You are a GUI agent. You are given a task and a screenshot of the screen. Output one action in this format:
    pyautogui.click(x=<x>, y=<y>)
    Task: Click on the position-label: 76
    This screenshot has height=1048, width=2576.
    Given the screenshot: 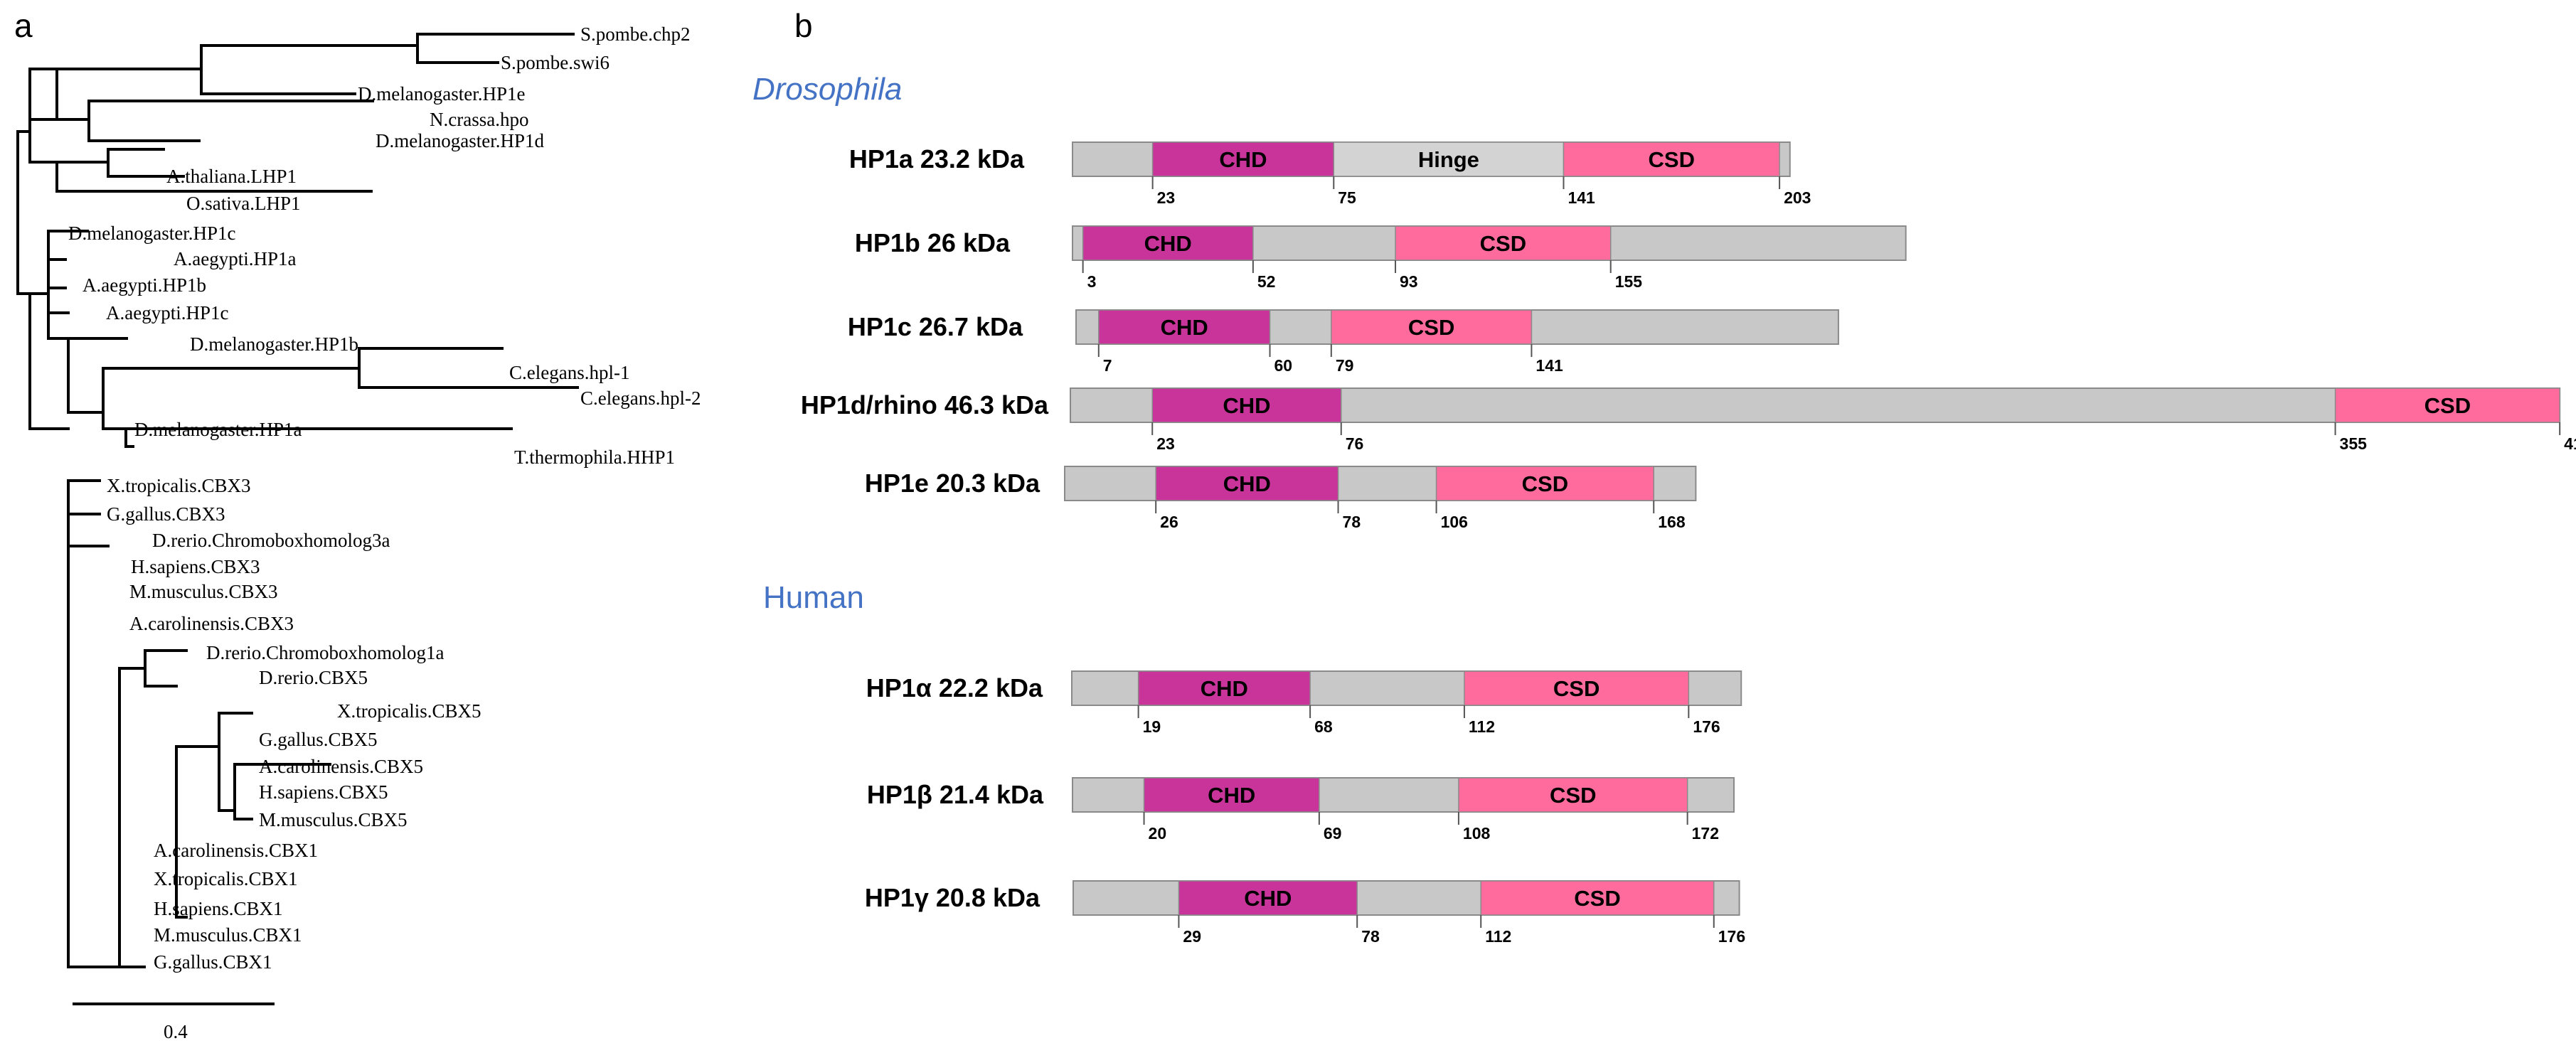 What is the action you would take?
    pyautogui.click(x=1355, y=443)
    